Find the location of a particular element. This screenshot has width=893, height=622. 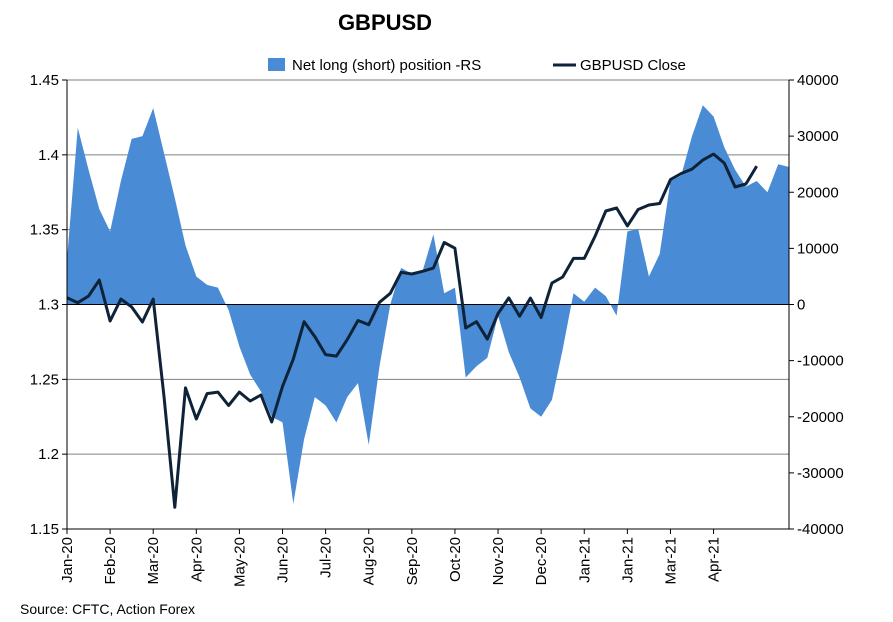

right-tick-label-6: 20000 is located at coordinates (818, 192).